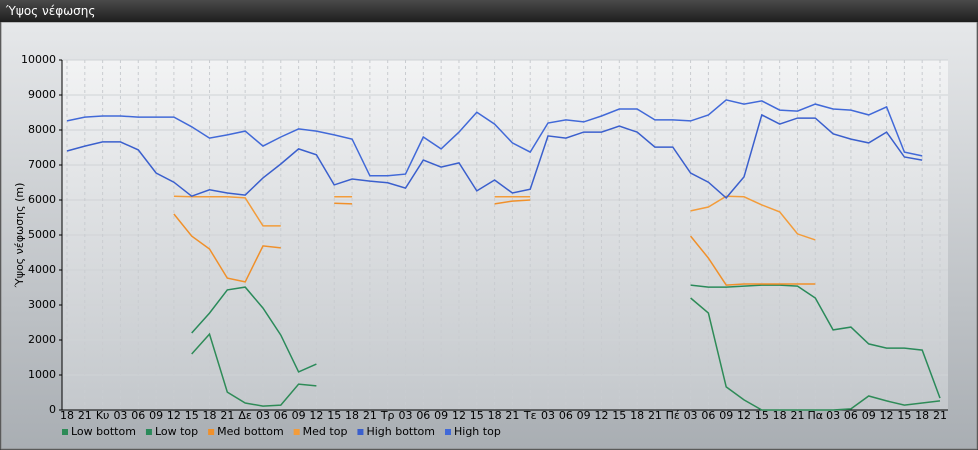 This screenshot has width=978, height=450. Describe the element at coordinates (103, 415) in the screenshot. I see `x-tick-label: Κυ` at that location.